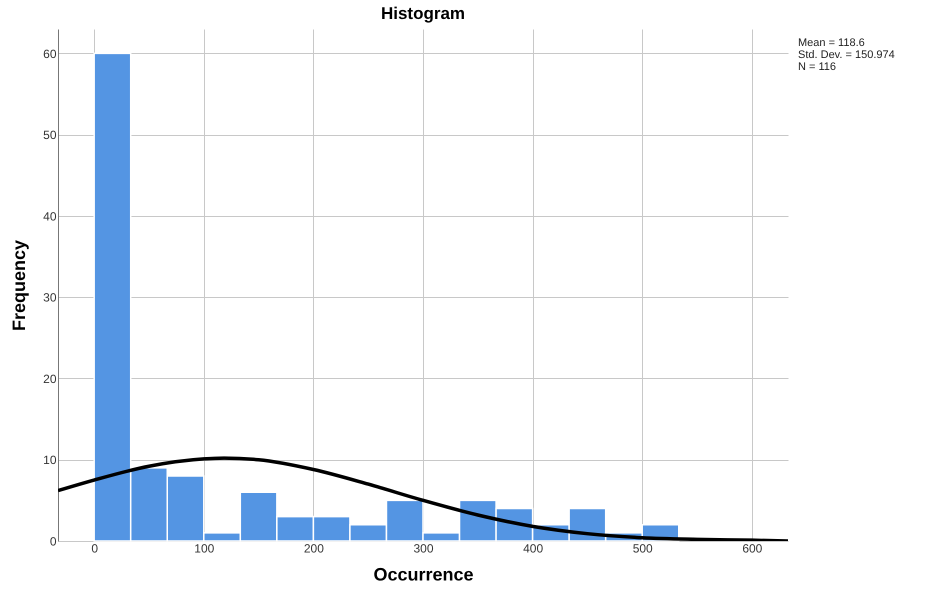  What do you see at coordinates (846, 55) in the screenshot?
I see `text: Std. Dev. = 150.974` at bounding box center [846, 55].